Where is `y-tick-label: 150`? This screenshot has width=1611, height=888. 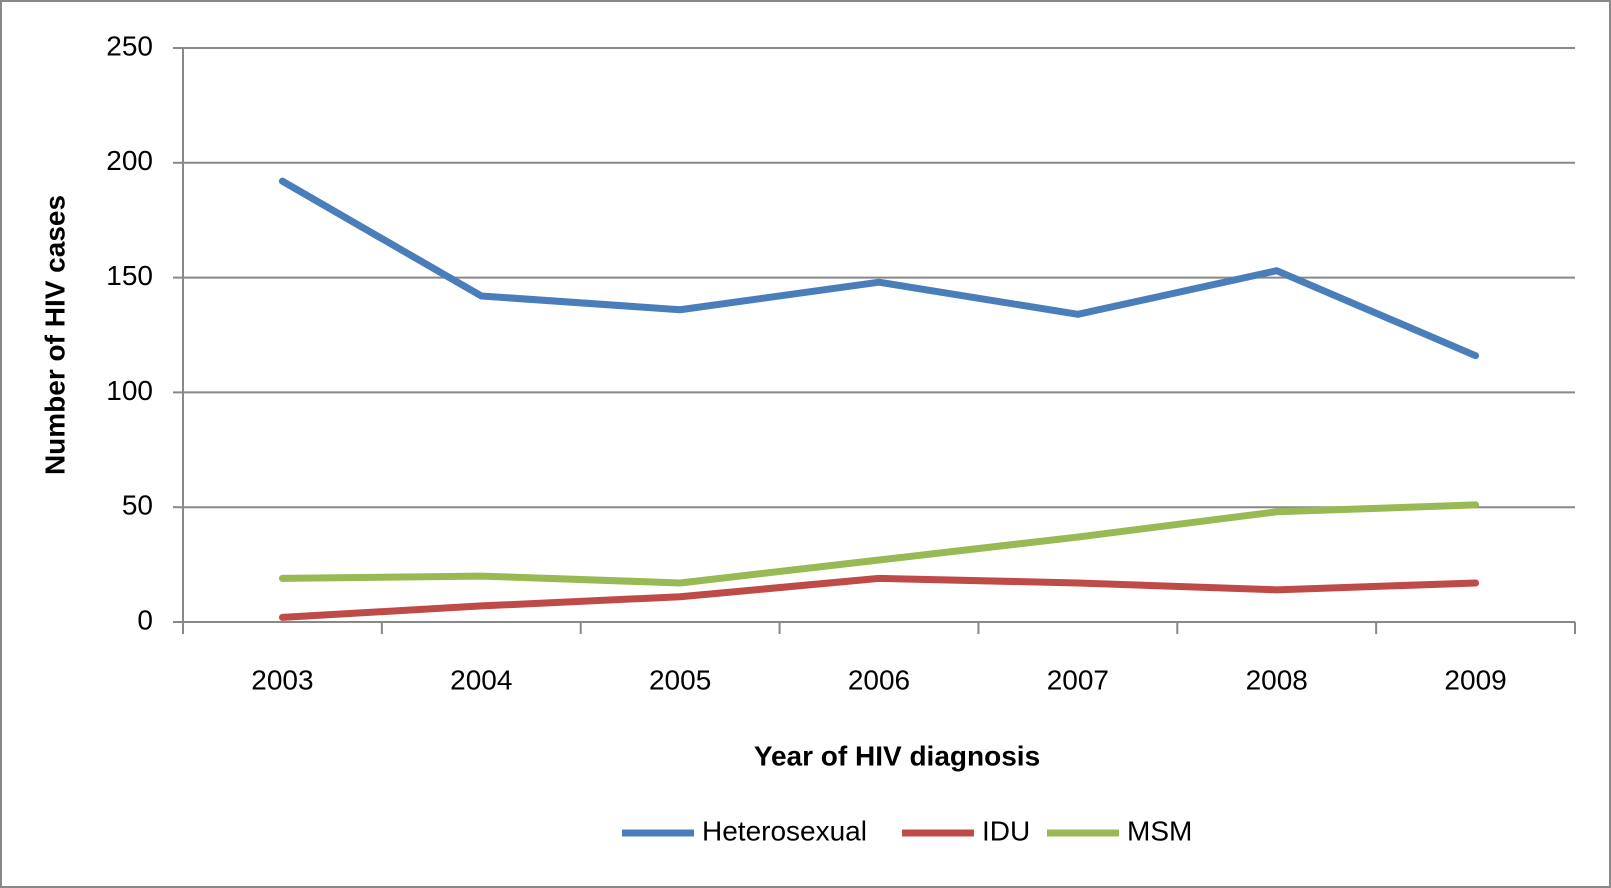 y-tick-label: 150 is located at coordinates (129, 275).